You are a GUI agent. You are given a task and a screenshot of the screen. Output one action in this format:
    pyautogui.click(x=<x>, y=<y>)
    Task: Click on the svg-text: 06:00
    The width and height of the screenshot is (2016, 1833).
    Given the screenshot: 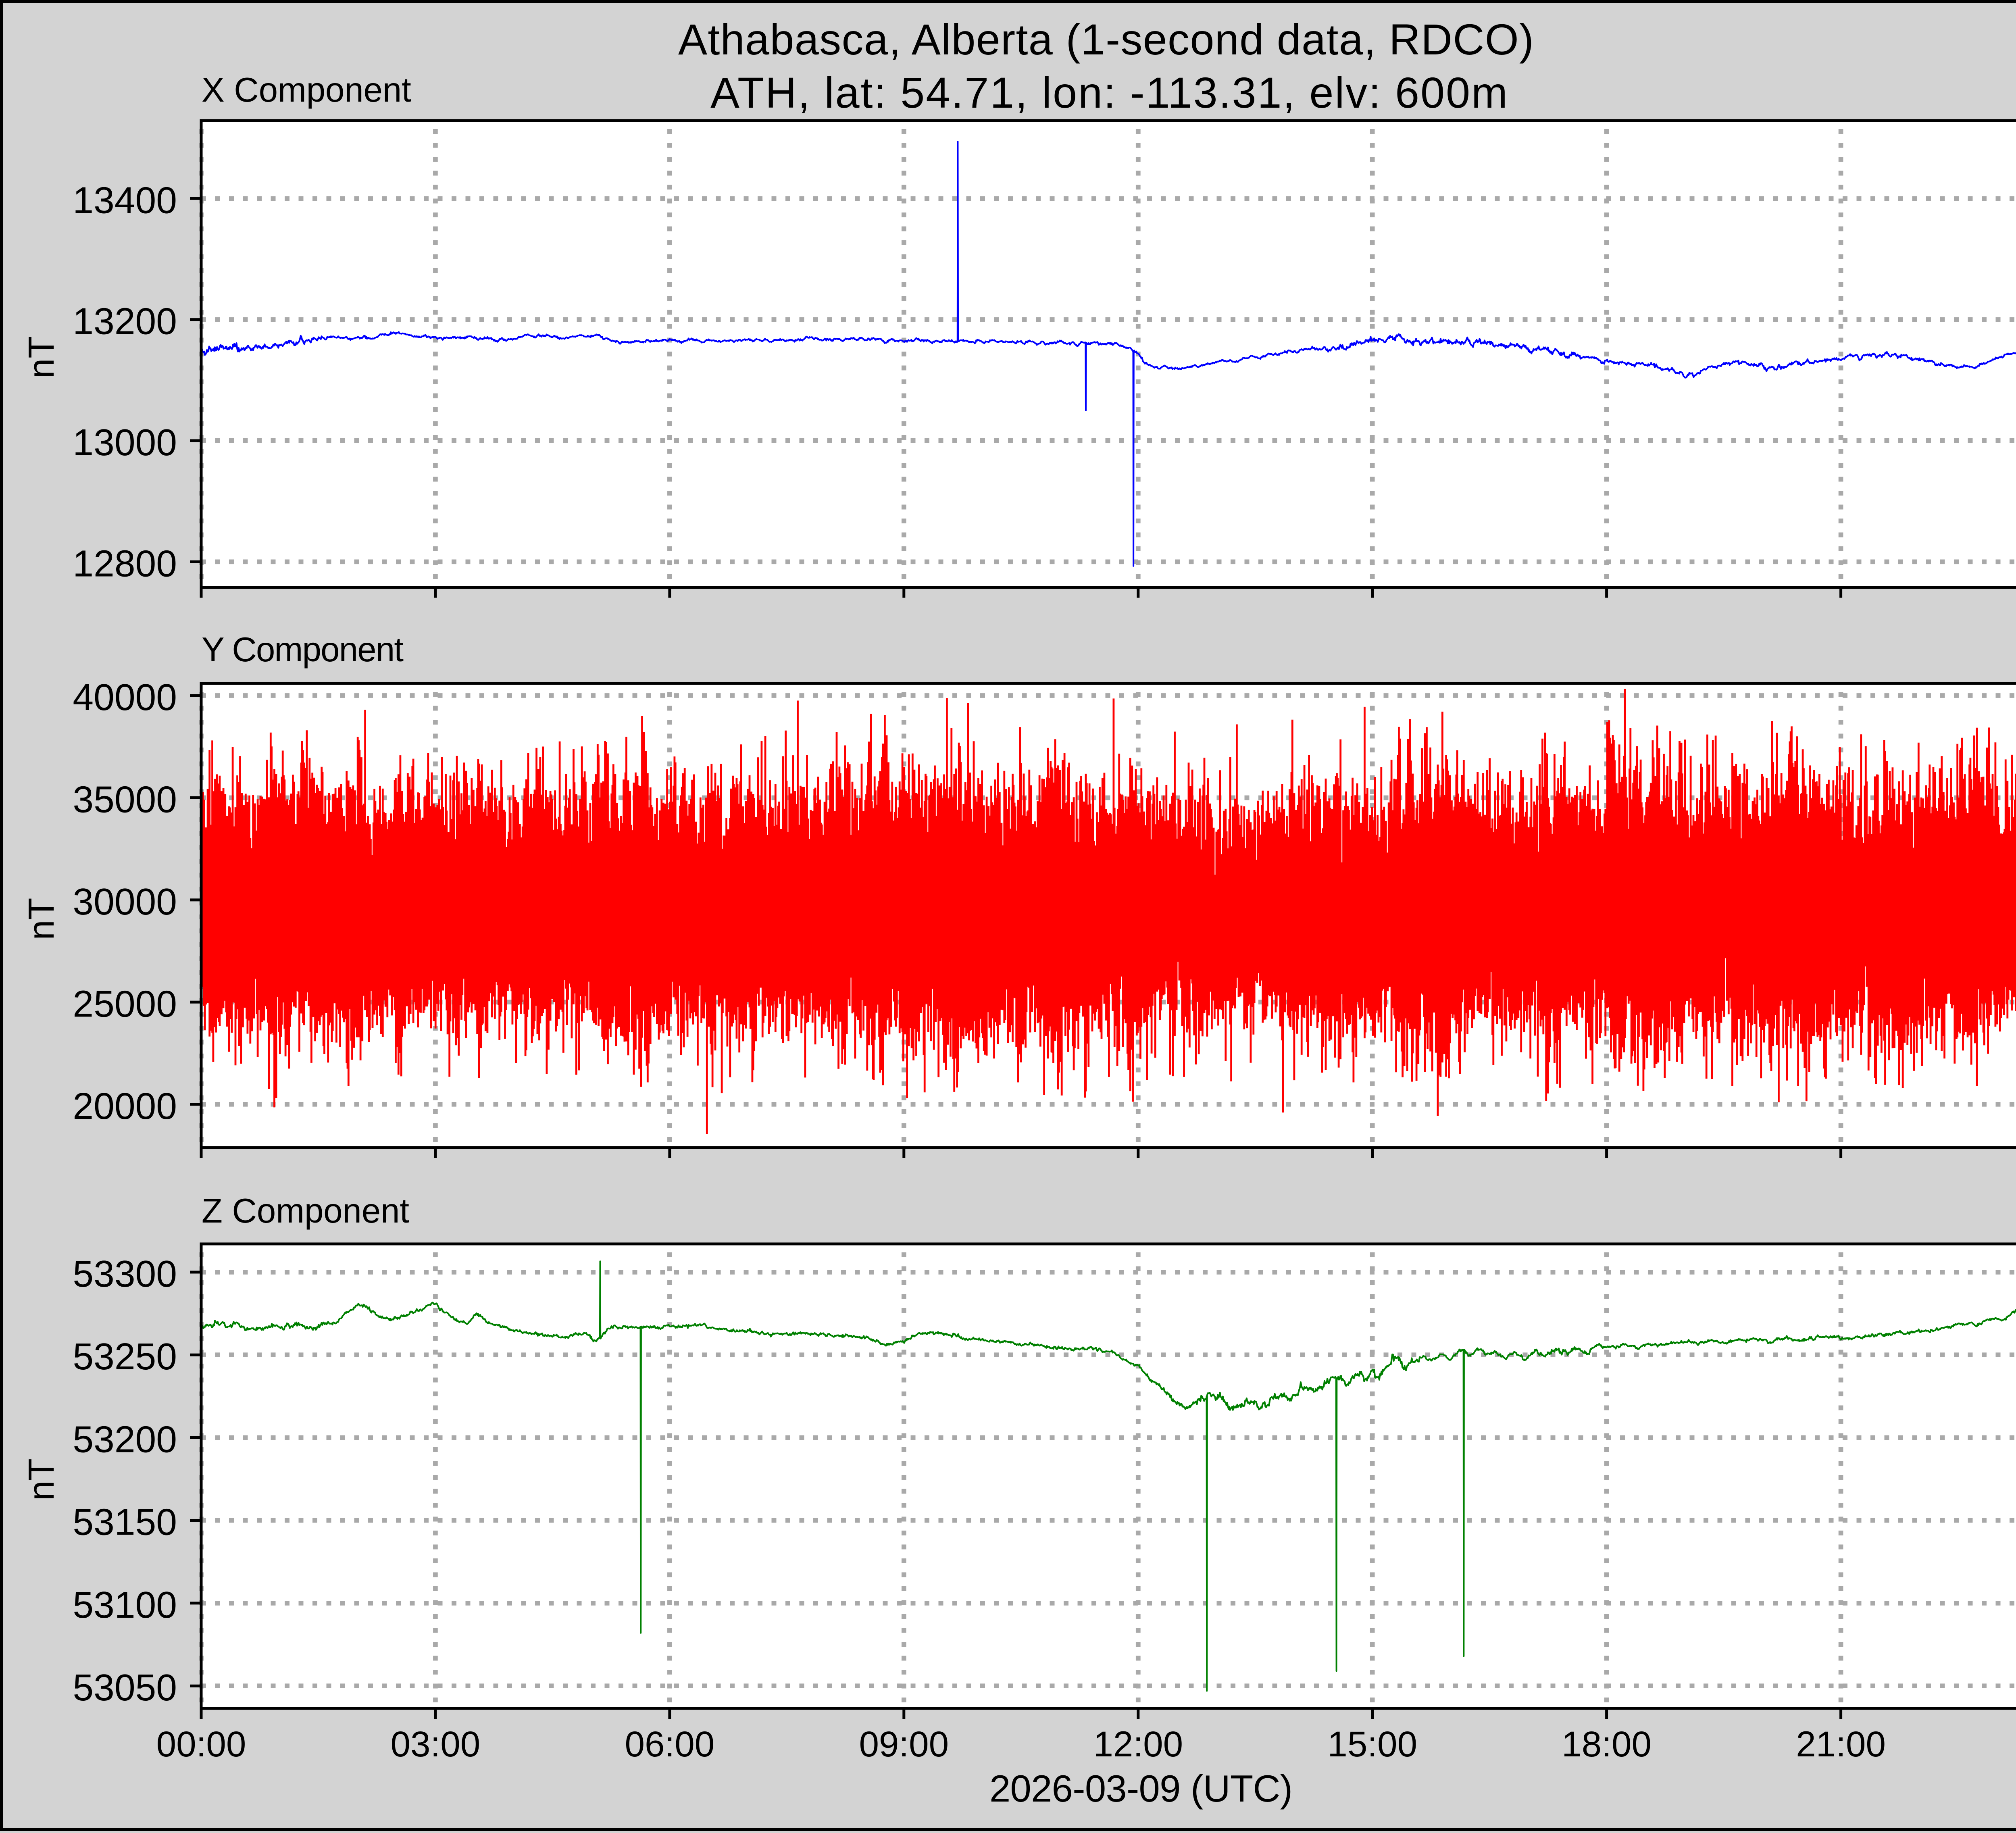 What is the action you would take?
    pyautogui.click(x=670, y=1744)
    